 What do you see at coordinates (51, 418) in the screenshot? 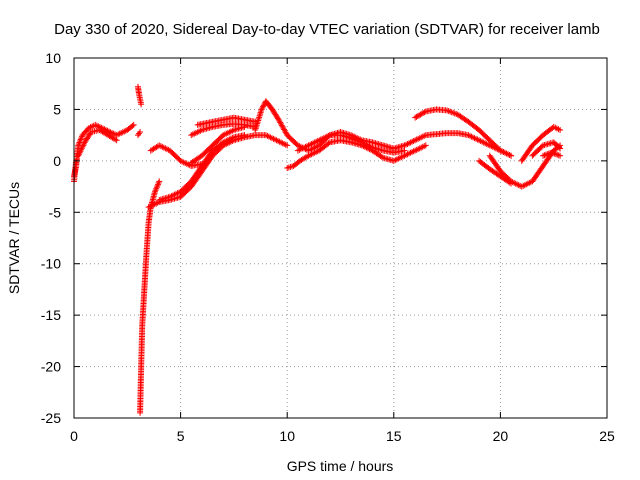
I see `y-tick-label: -25` at bounding box center [51, 418].